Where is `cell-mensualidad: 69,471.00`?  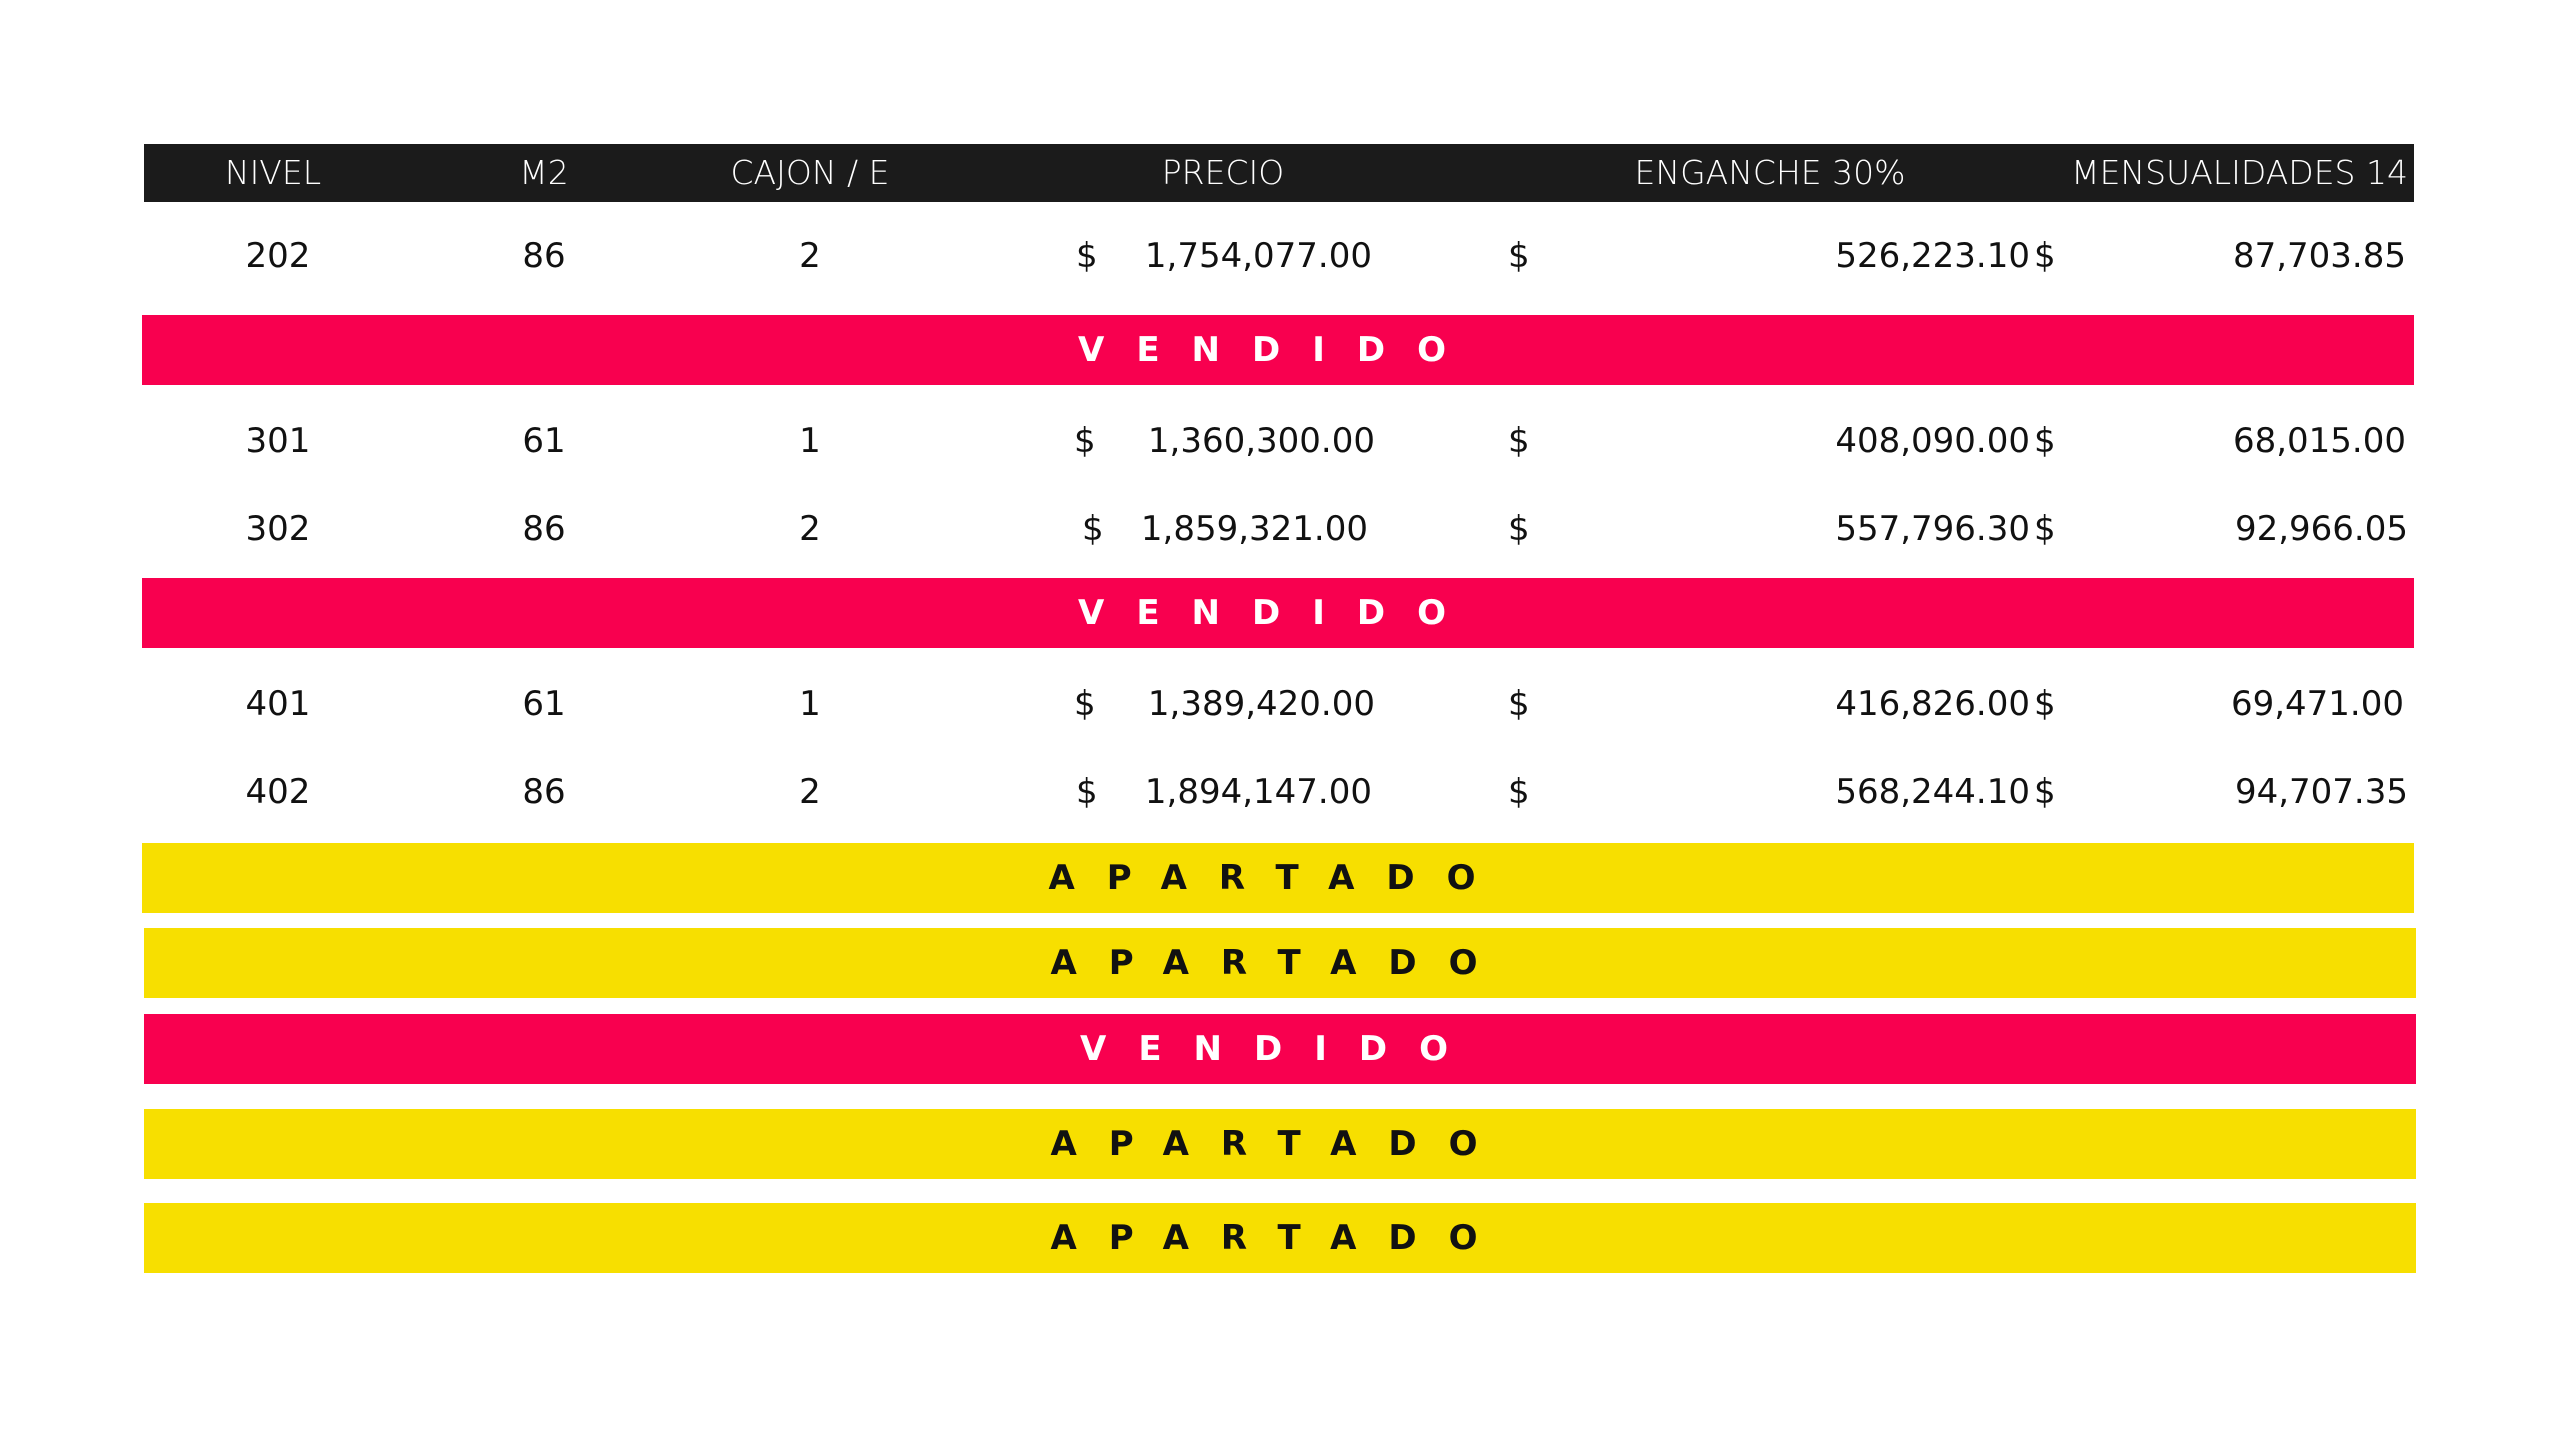
cell-mensualidad: 69,471.00 is located at coordinates (2317, 704).